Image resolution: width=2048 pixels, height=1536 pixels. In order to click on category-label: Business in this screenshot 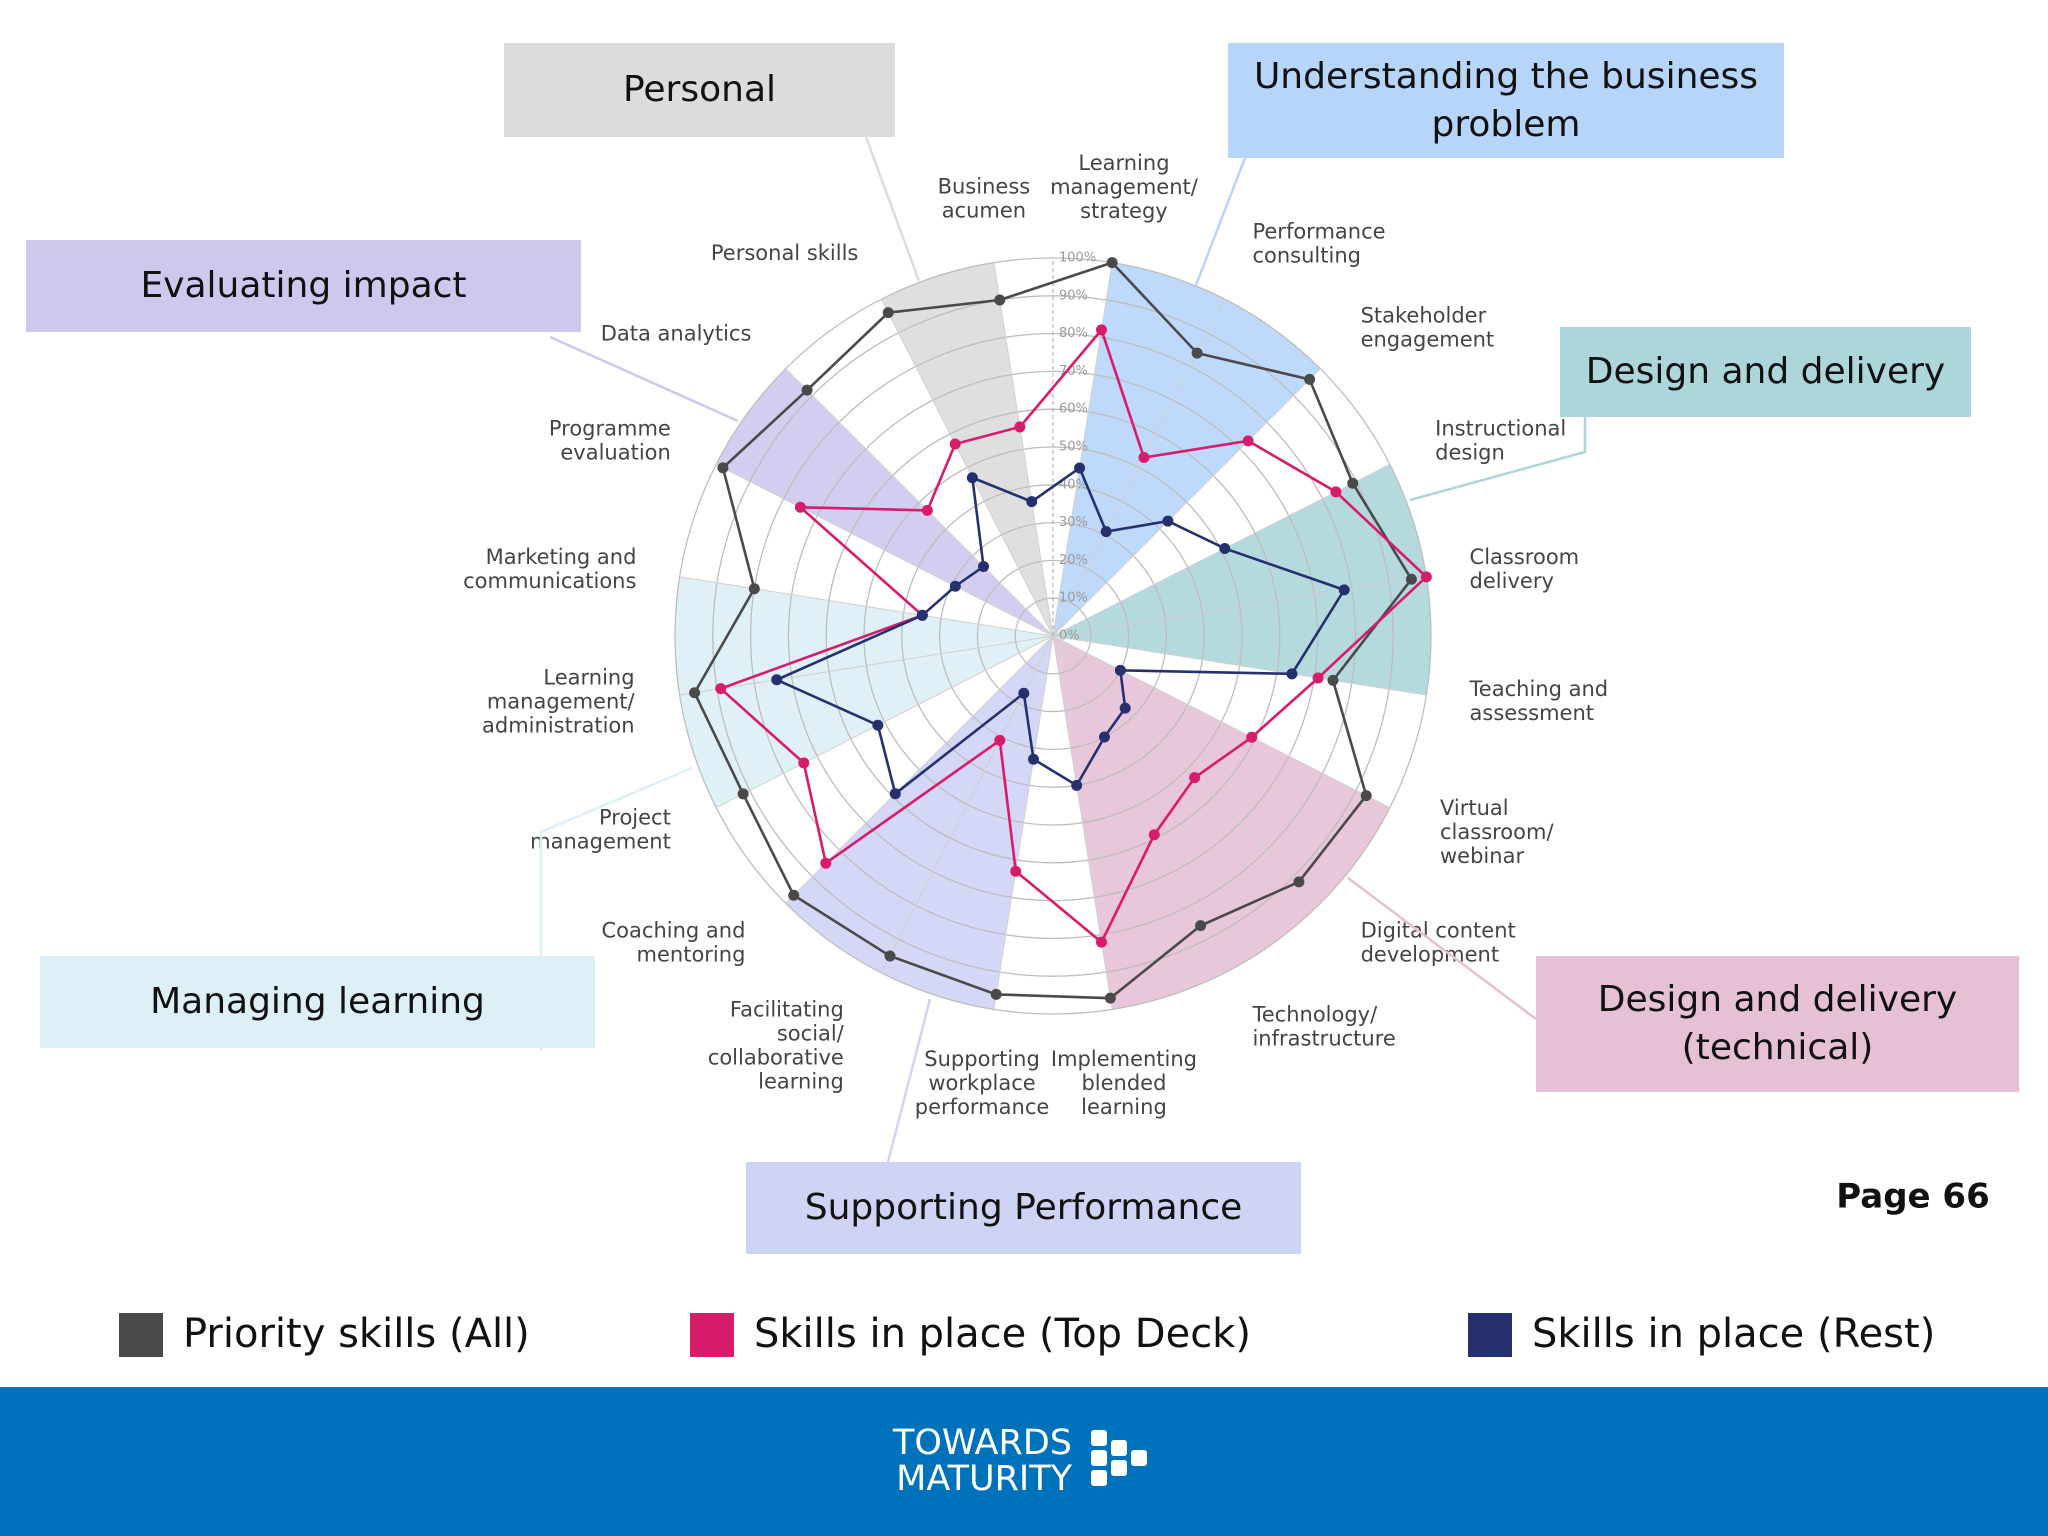, I will do `click(984, 187)`.